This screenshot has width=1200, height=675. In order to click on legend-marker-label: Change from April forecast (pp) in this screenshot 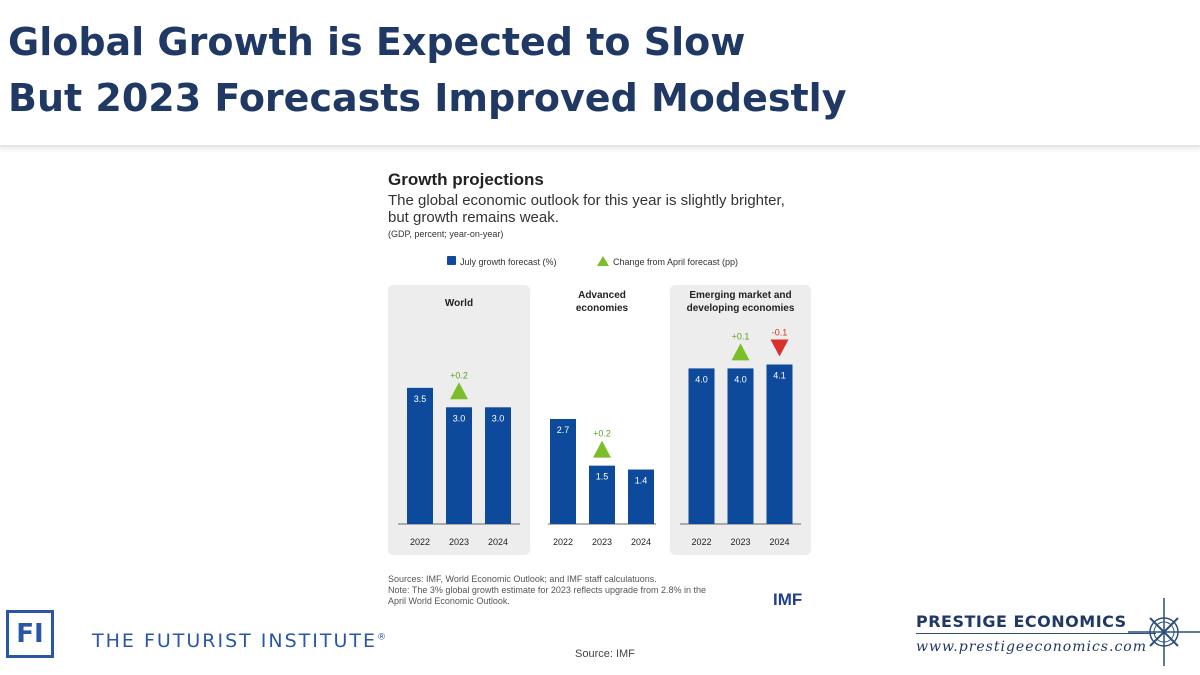, I will do `click(675, 262)`.